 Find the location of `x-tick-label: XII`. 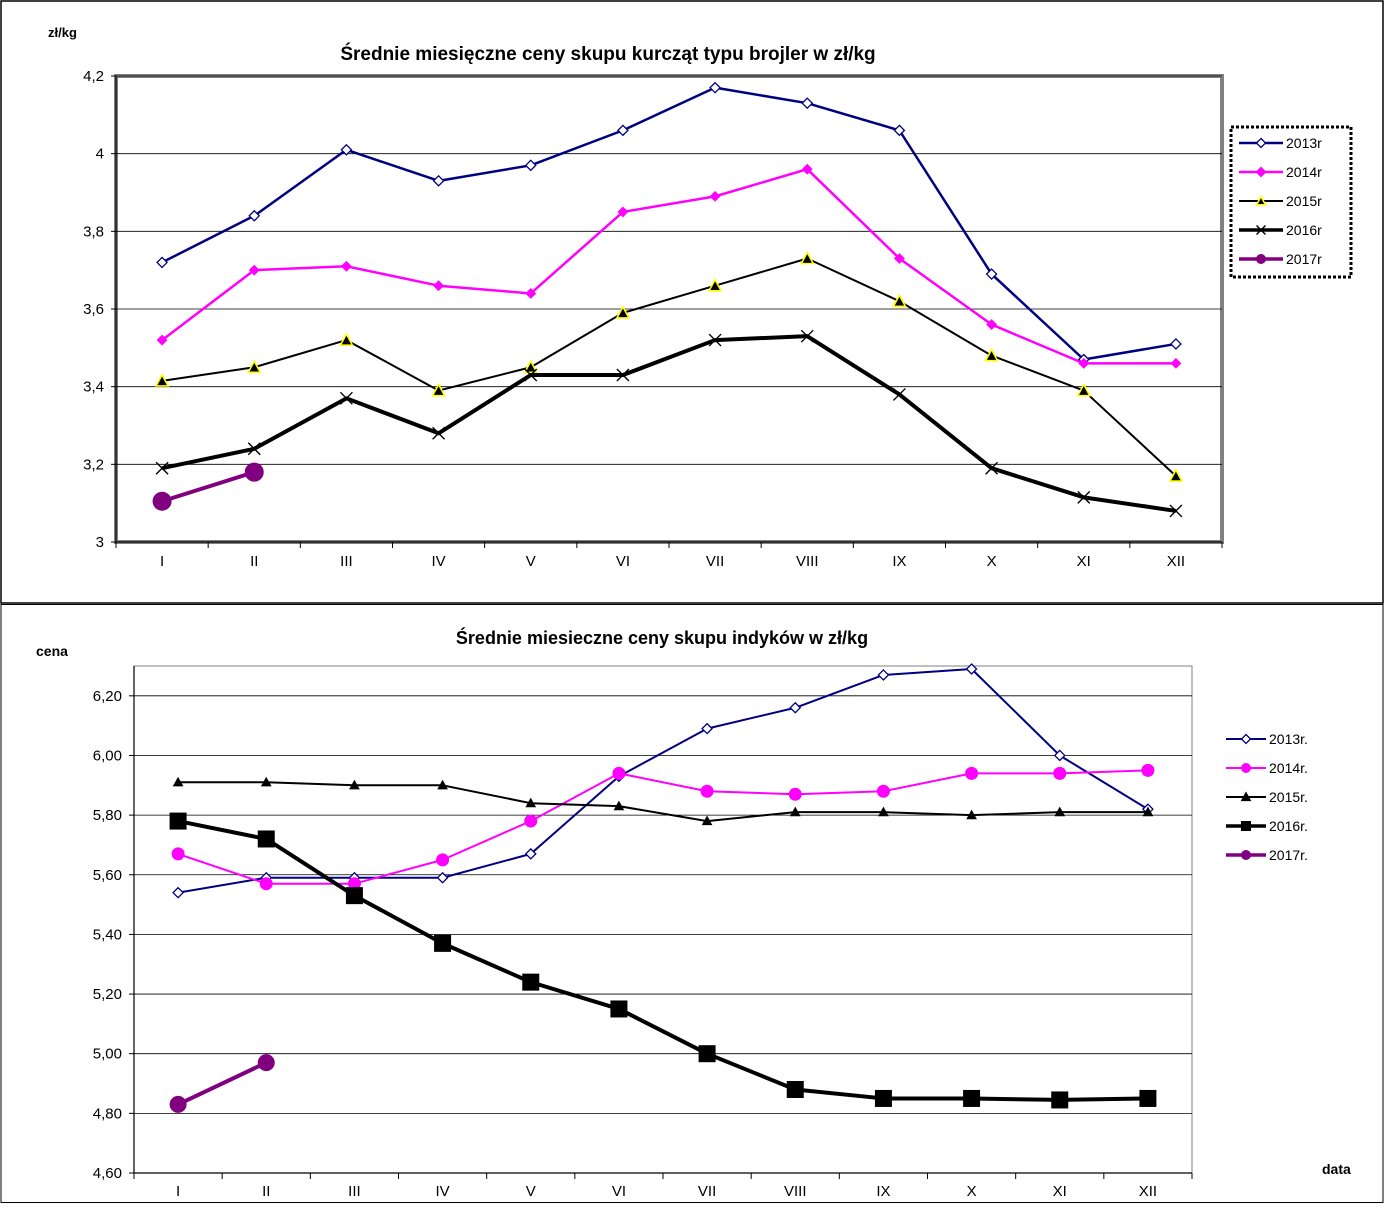

x-tick-label: XII is located at coordinates (1148, 1191).